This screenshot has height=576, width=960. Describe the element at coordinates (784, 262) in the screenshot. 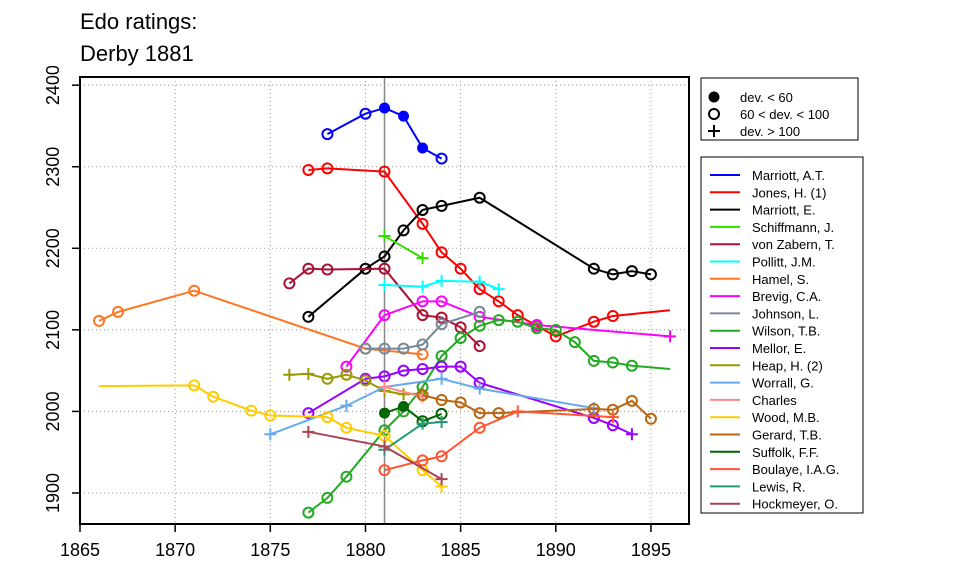

I see `legend-entry: Pollitt, J.M.` at that location.